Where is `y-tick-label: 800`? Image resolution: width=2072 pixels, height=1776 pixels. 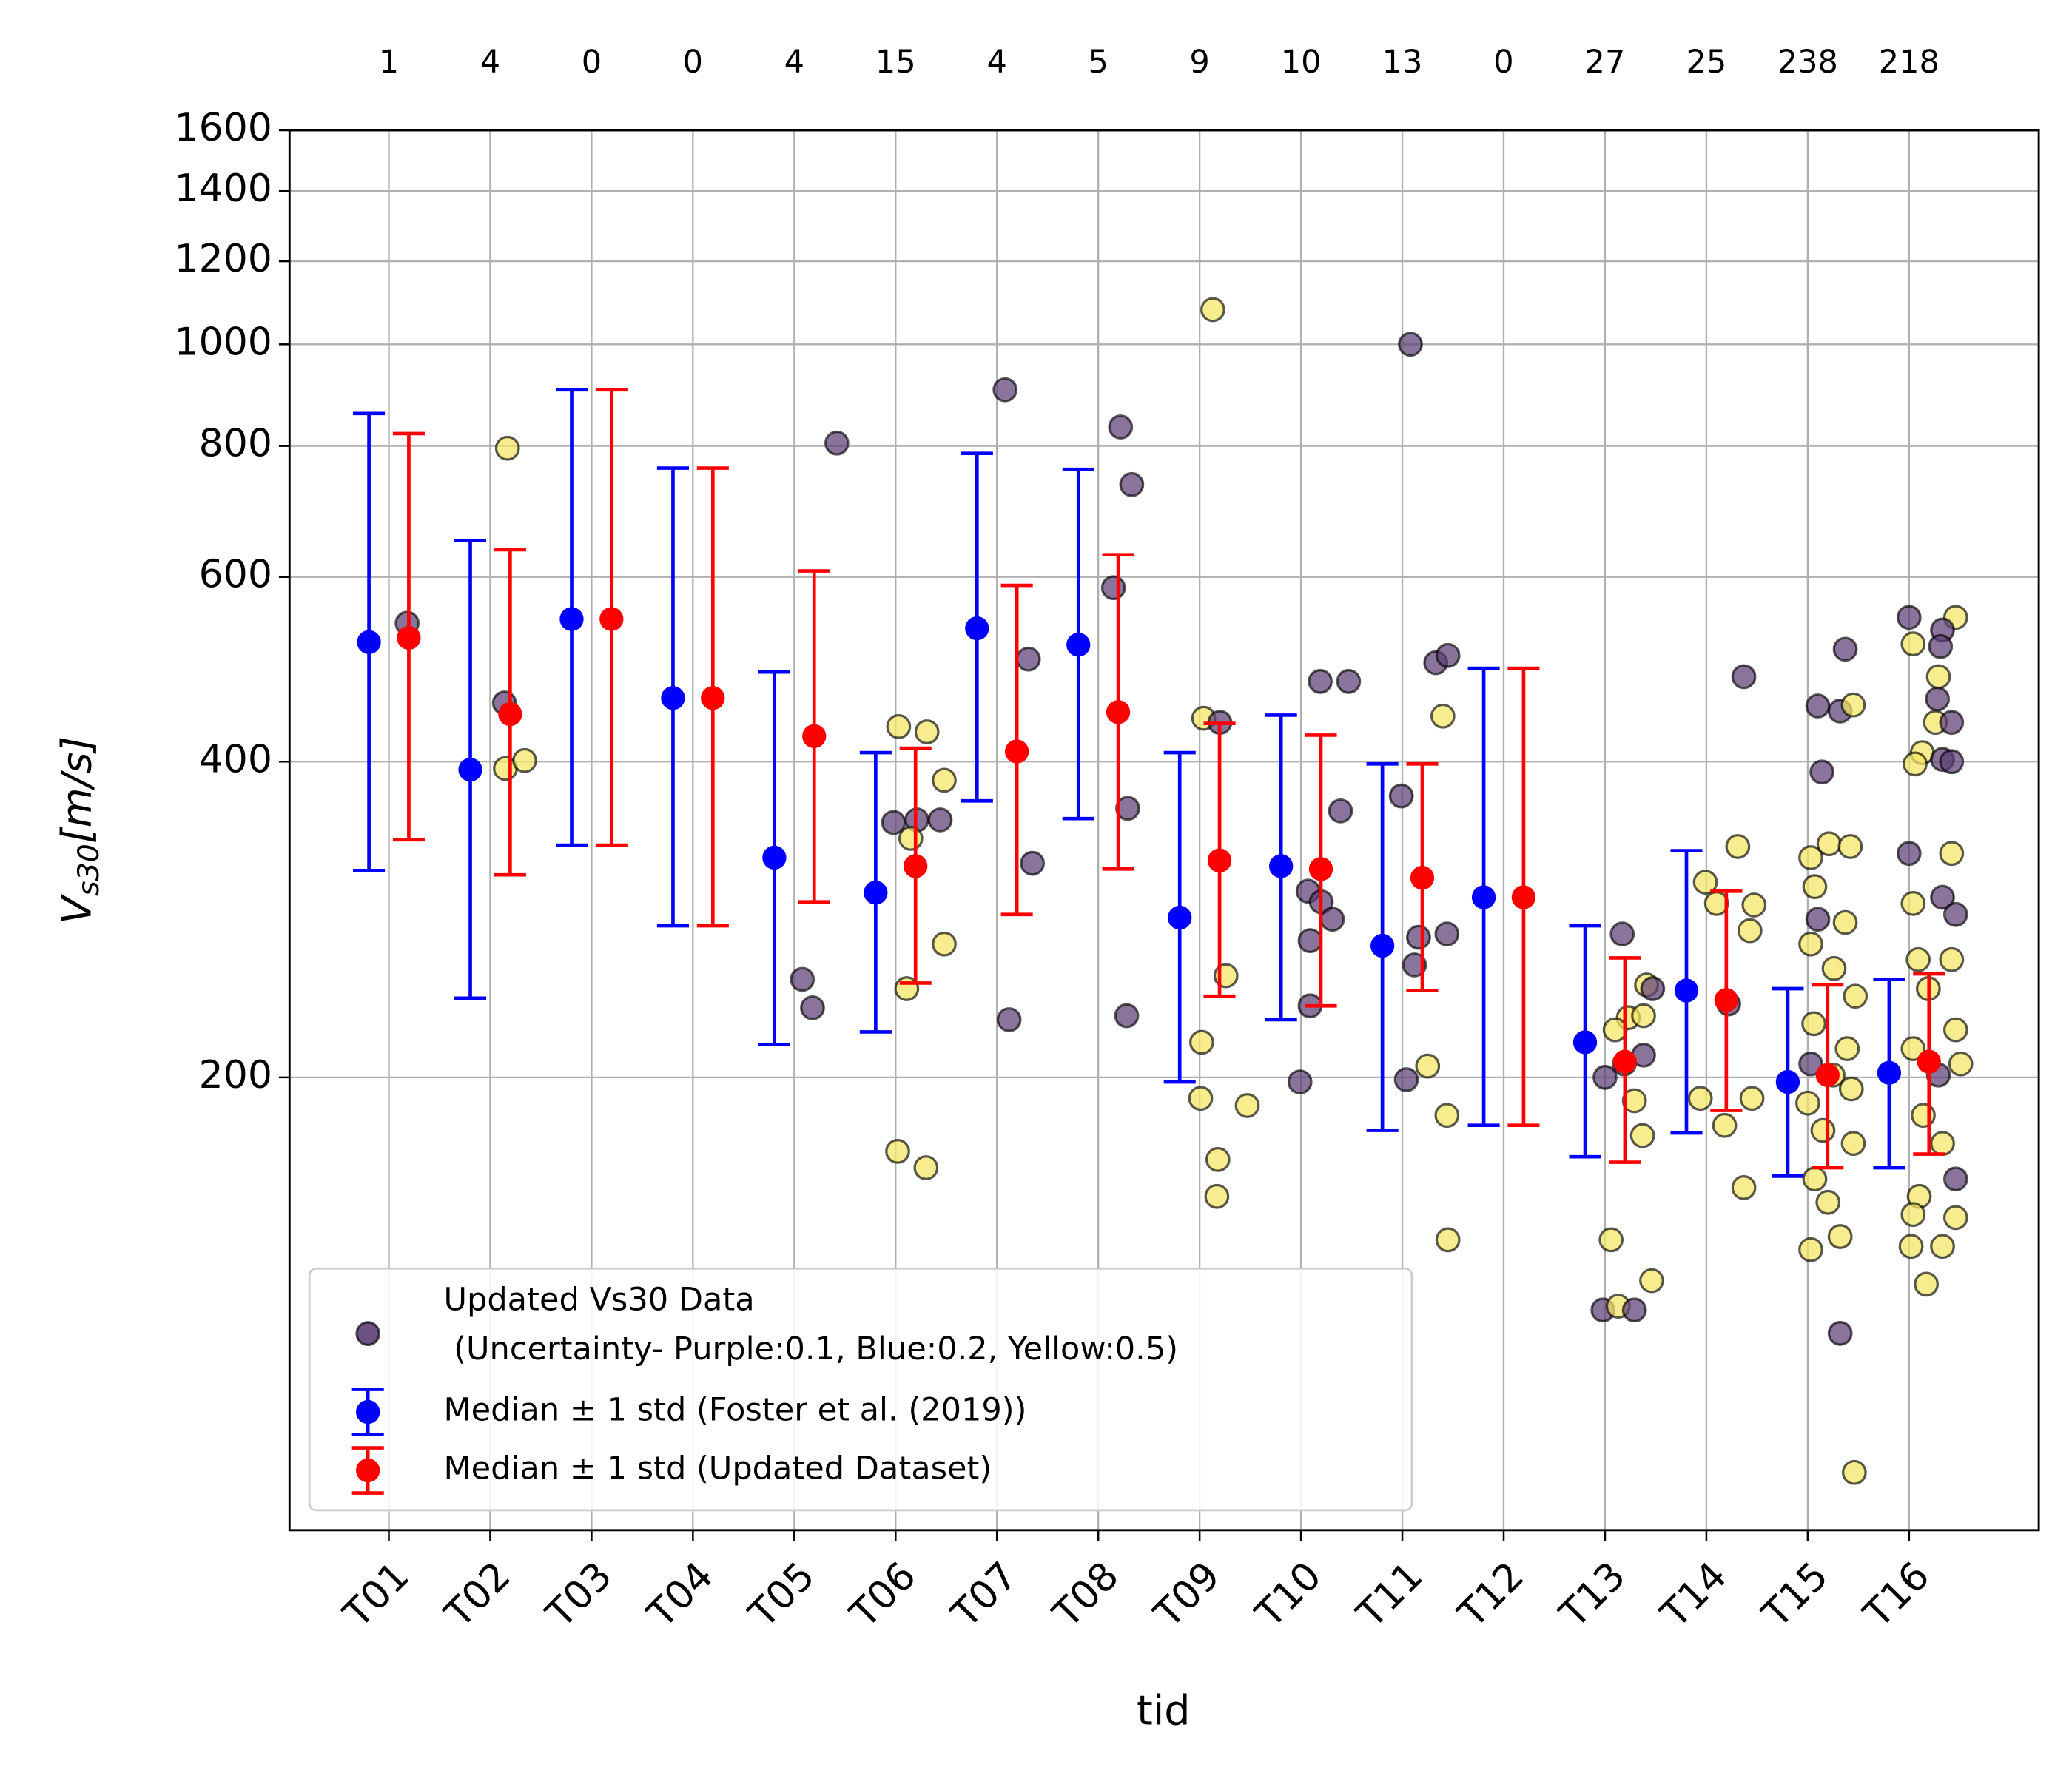 y-tick-label: 800 is located at coordinates (235, 444).